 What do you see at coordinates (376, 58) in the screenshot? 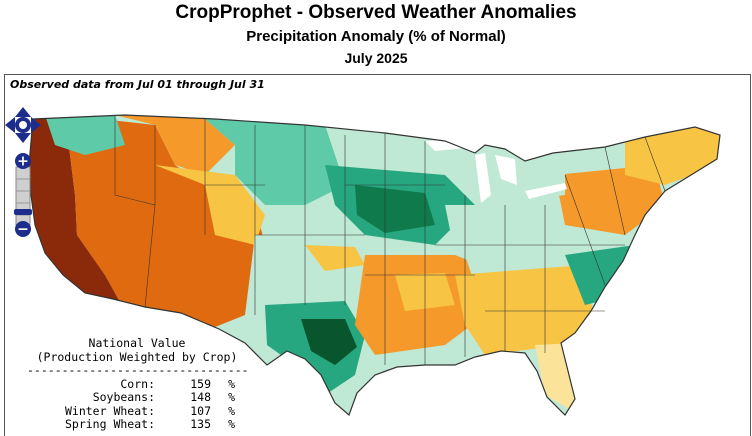
I see `period-label: July 2025` at bounding box center [376, 58].